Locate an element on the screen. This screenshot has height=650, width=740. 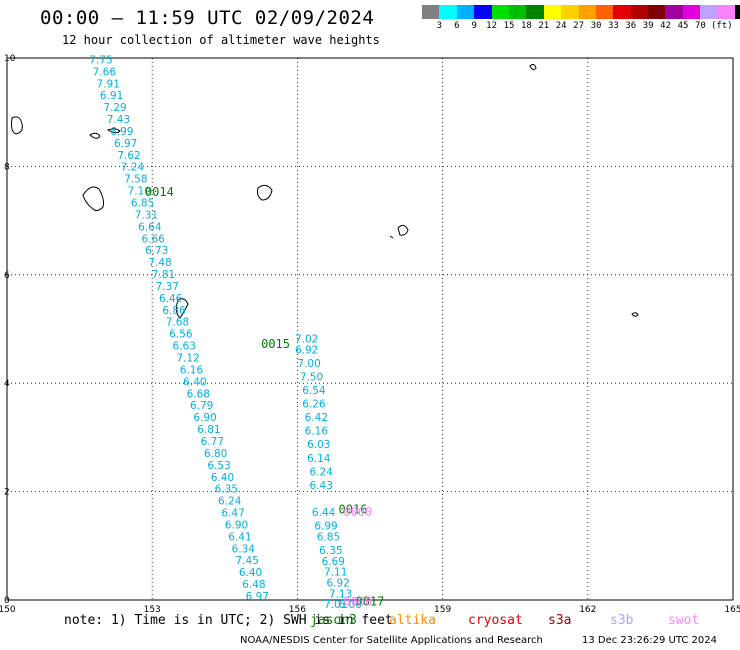
y-tick-label: 2 is located at coordinates (7, 493).